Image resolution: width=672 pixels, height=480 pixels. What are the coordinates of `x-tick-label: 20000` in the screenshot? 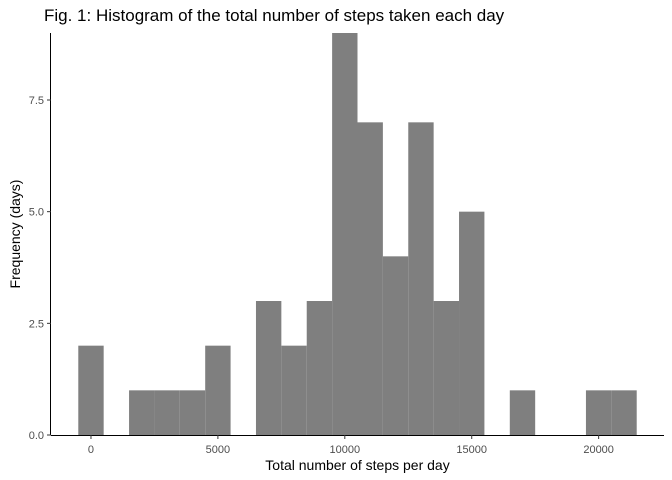 It's located at (598, 450).